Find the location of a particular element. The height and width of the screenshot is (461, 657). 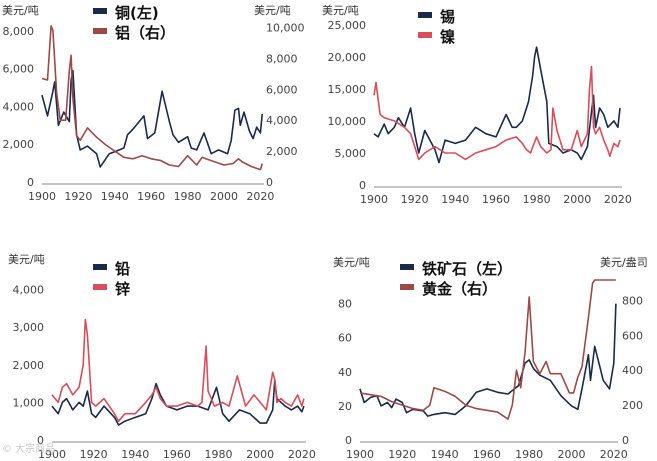

legend-label: 锡 is located at coordinates (447, 17).